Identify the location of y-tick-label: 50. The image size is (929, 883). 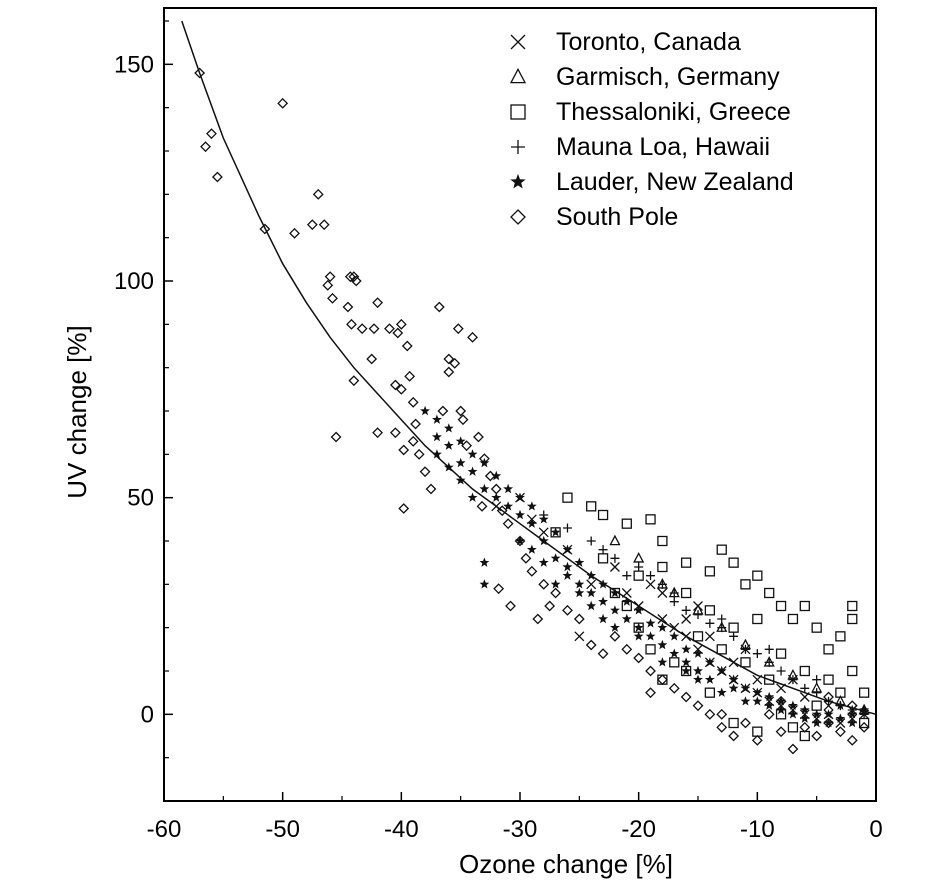
(140, 498).